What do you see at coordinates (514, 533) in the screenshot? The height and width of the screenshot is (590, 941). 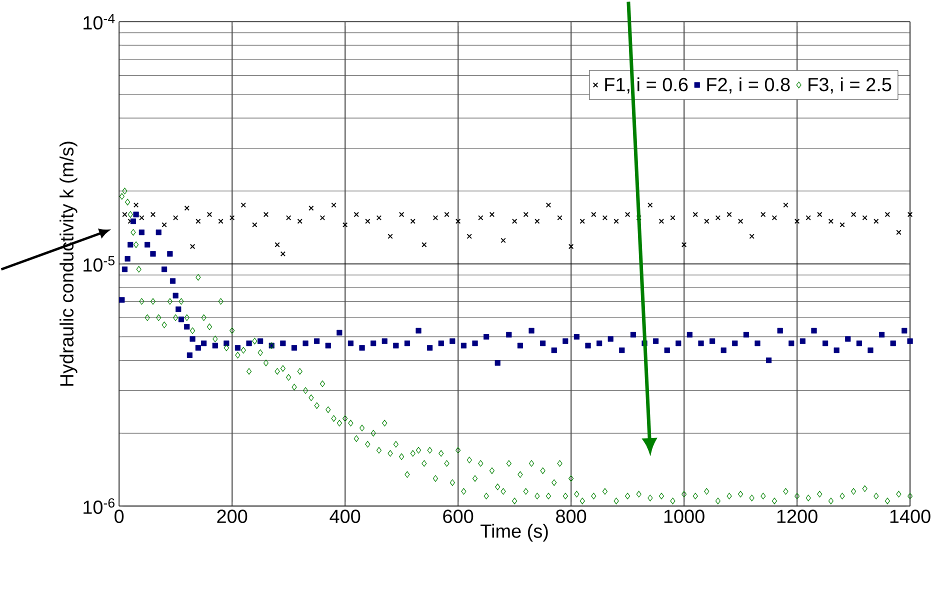 I see `x-axis-title: Time (s)` at bounding box center [514, 533].